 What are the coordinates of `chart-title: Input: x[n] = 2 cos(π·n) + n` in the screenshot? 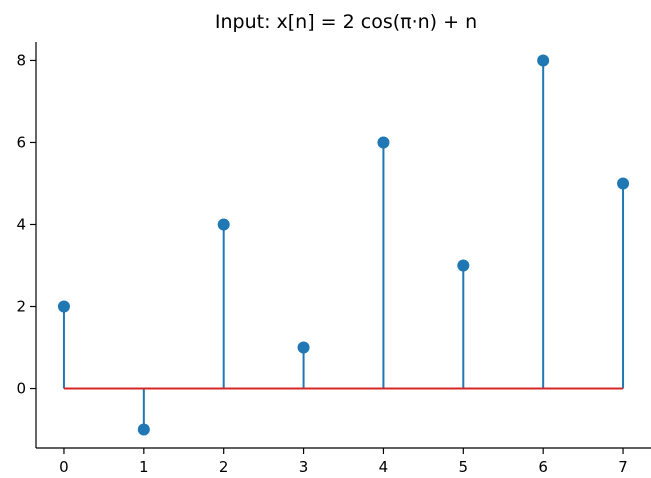 It's located at (346, 22).